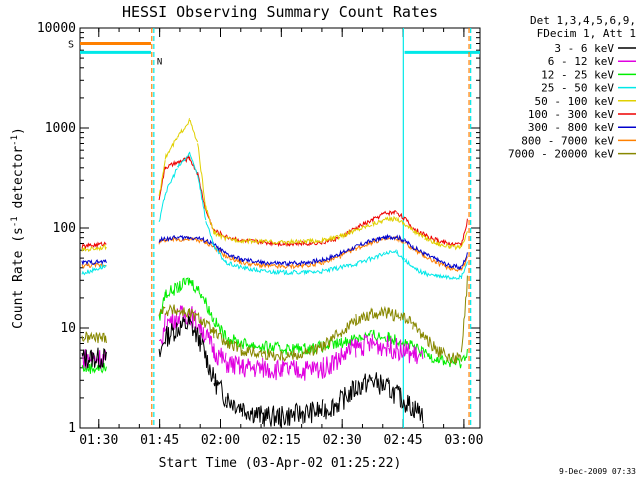 This screenshot has height=480, width=640. I want to click on y-tick-labels: 1 10 100 1000 10000, so click(56, 228).